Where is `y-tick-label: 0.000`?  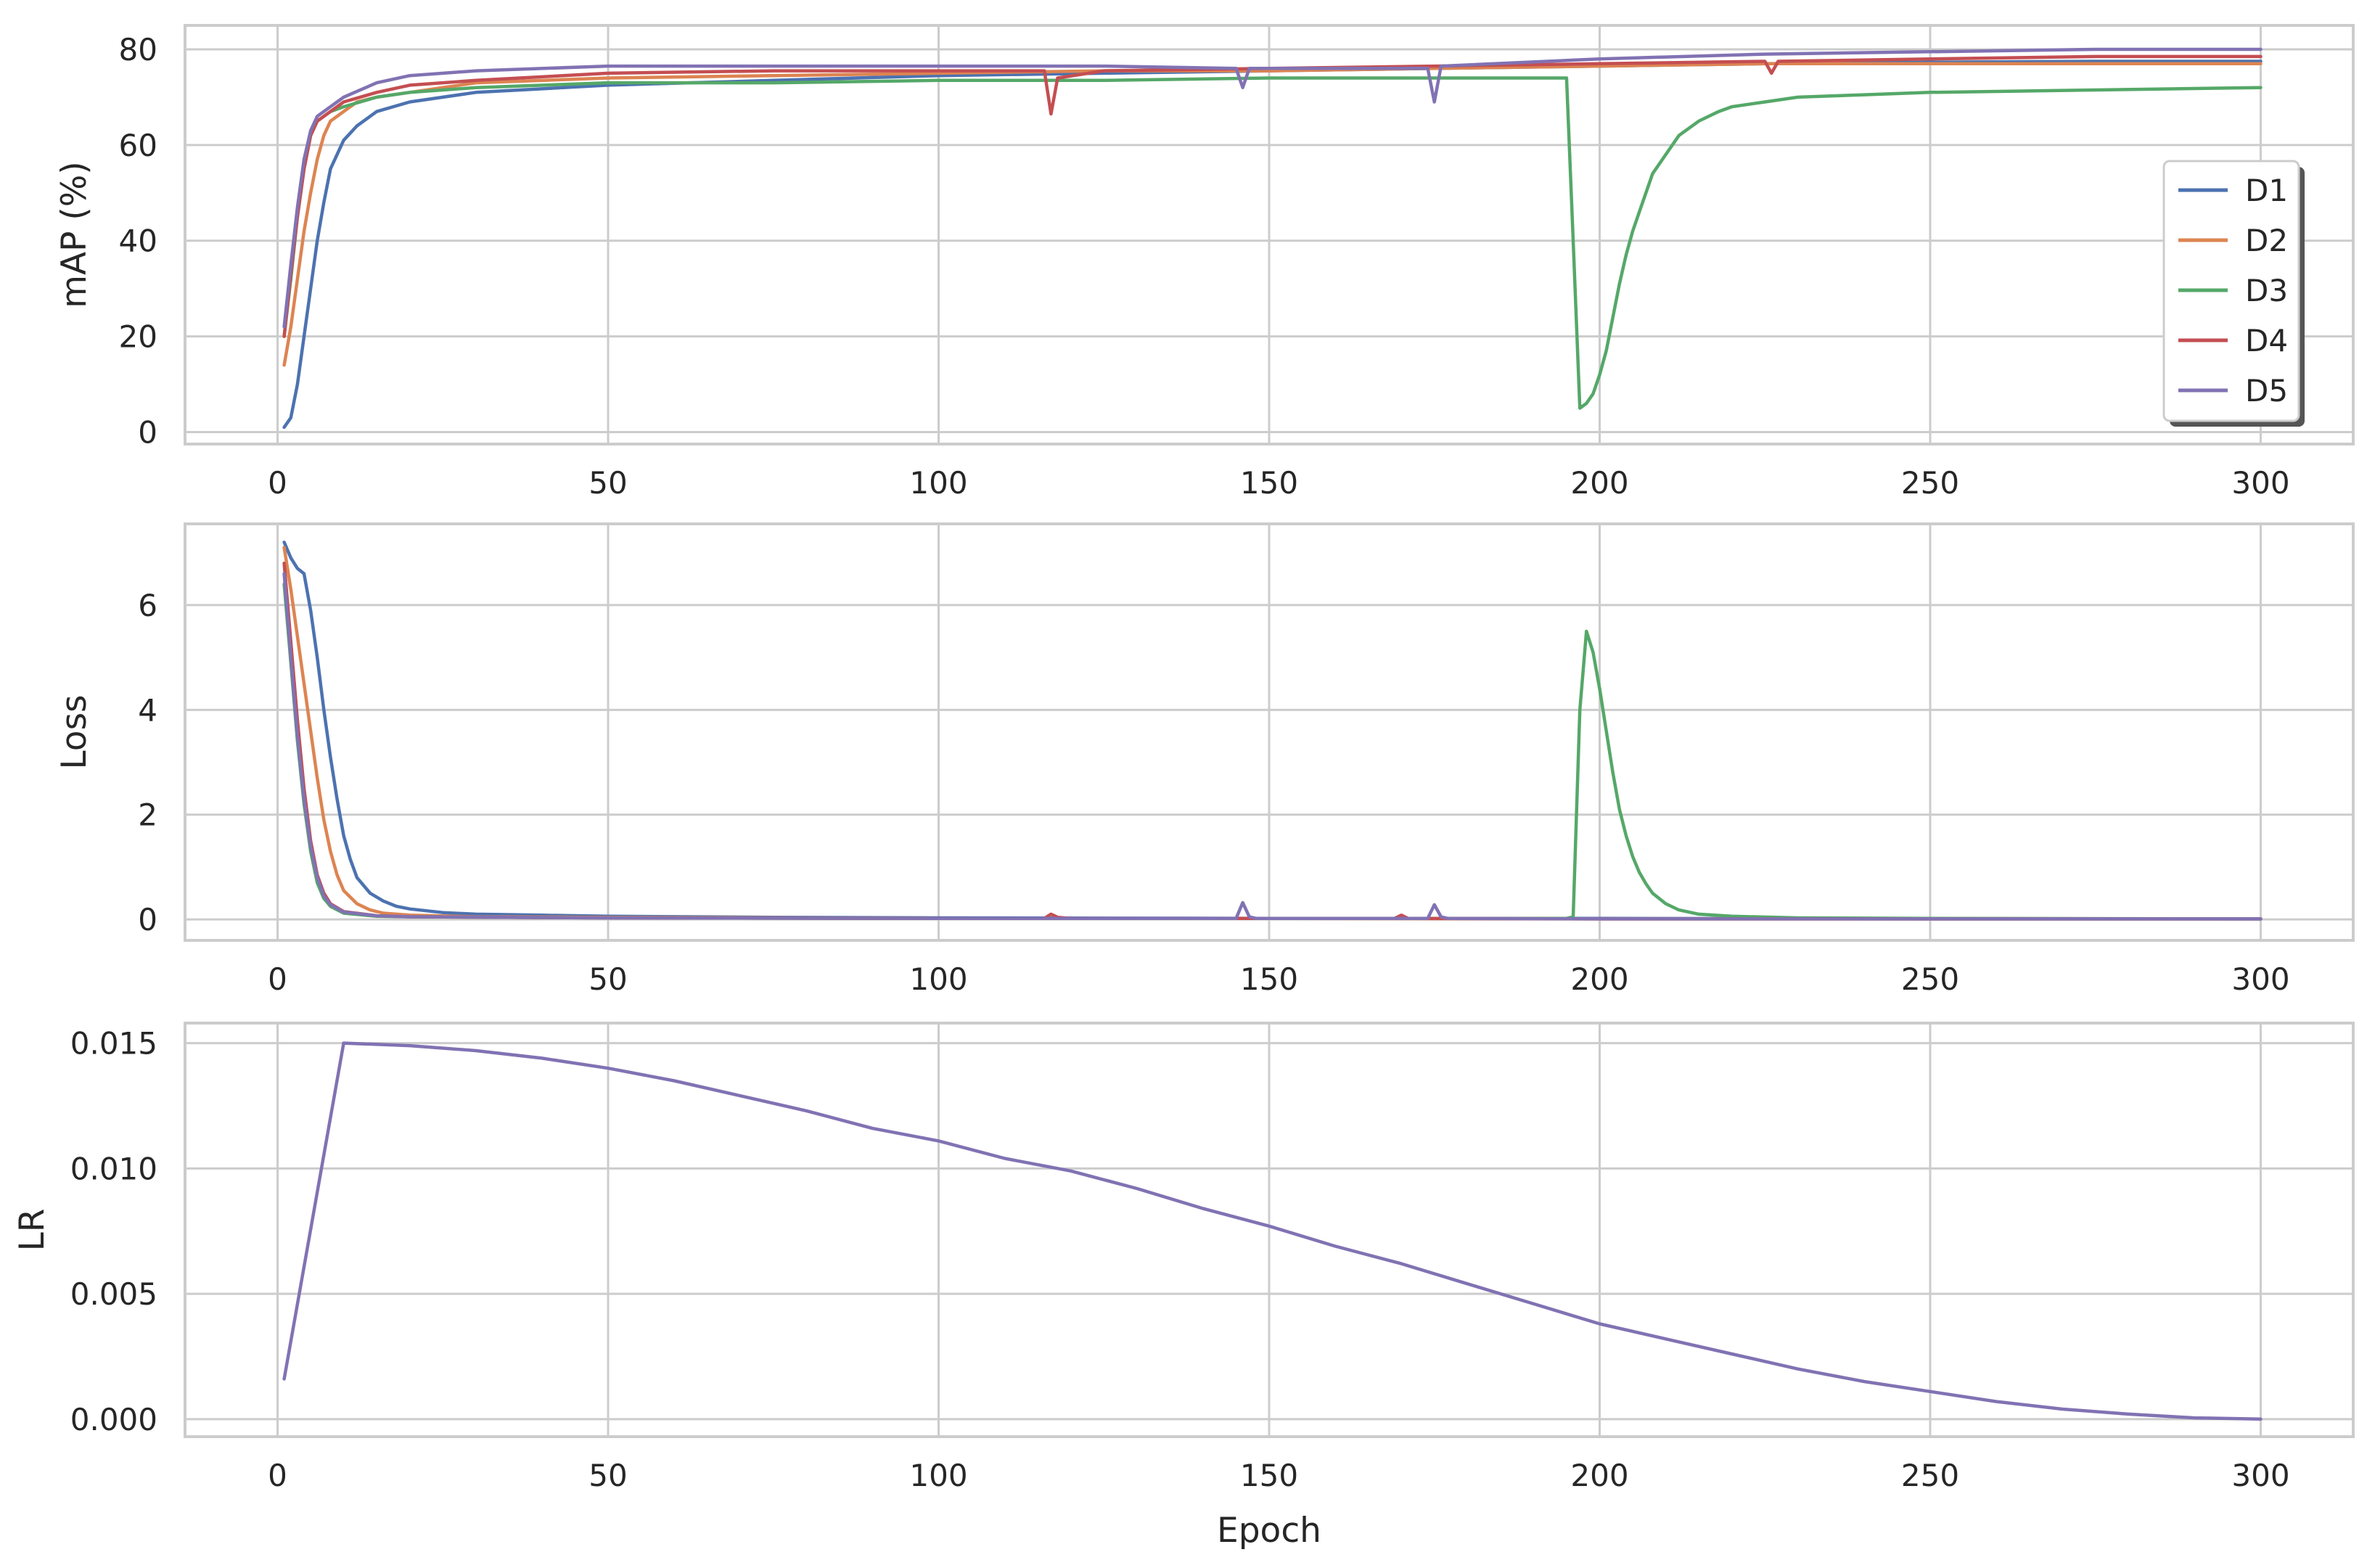 y-tick-label: 0.000 is located at coordinates (113, 1419).